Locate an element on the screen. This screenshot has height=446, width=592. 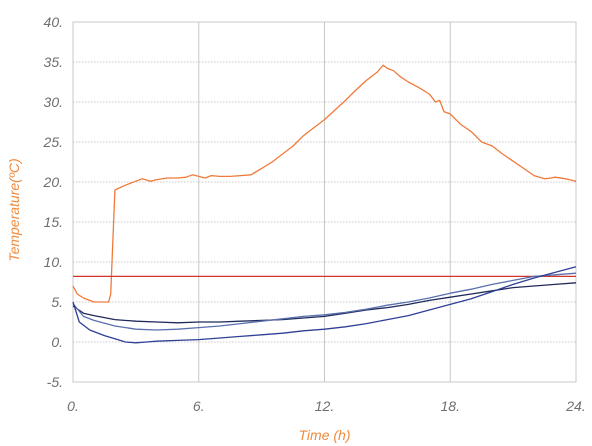
y-tick-label: 20. is located at coordinates (53, 182).